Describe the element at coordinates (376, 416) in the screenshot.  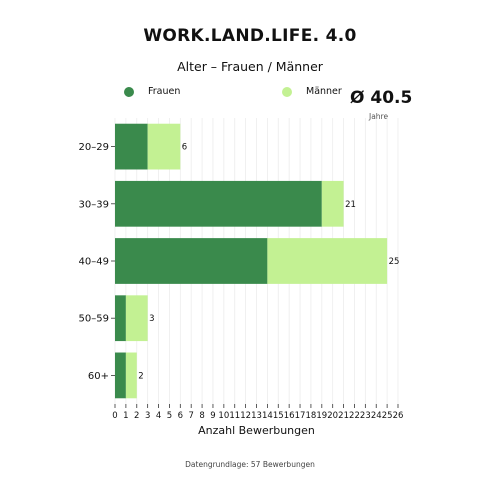
I see `x-tick-label: 24` at that location.